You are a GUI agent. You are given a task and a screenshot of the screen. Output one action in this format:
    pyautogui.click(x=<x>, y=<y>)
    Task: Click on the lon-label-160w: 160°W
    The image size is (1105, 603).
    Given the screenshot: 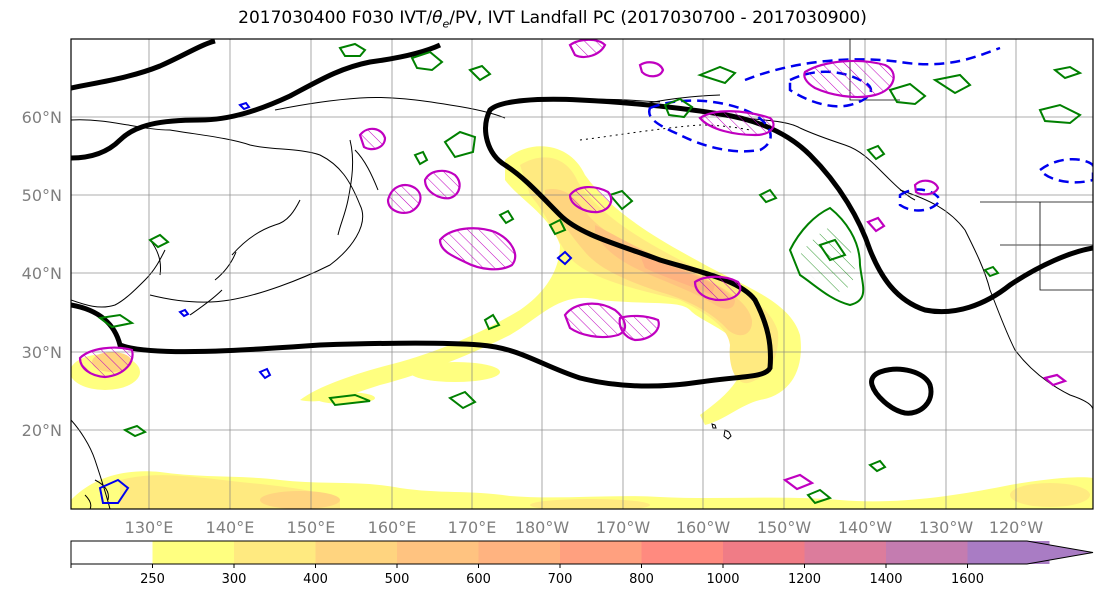 What is the action you would take?
    pyautogui.click(x=703, y=527)
    